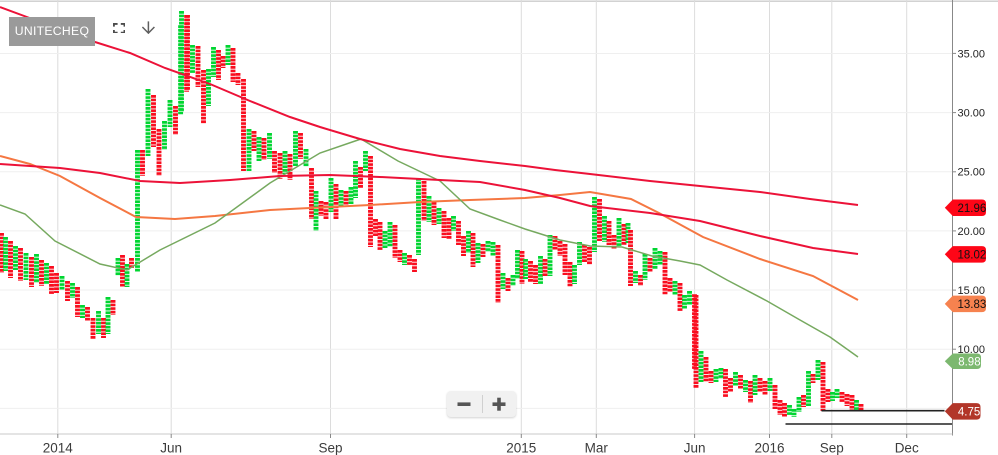  What do you see at coordinates (907, 448) in the screenshot?
I see `svg-text: Dec` at bounding box center [907, 448].